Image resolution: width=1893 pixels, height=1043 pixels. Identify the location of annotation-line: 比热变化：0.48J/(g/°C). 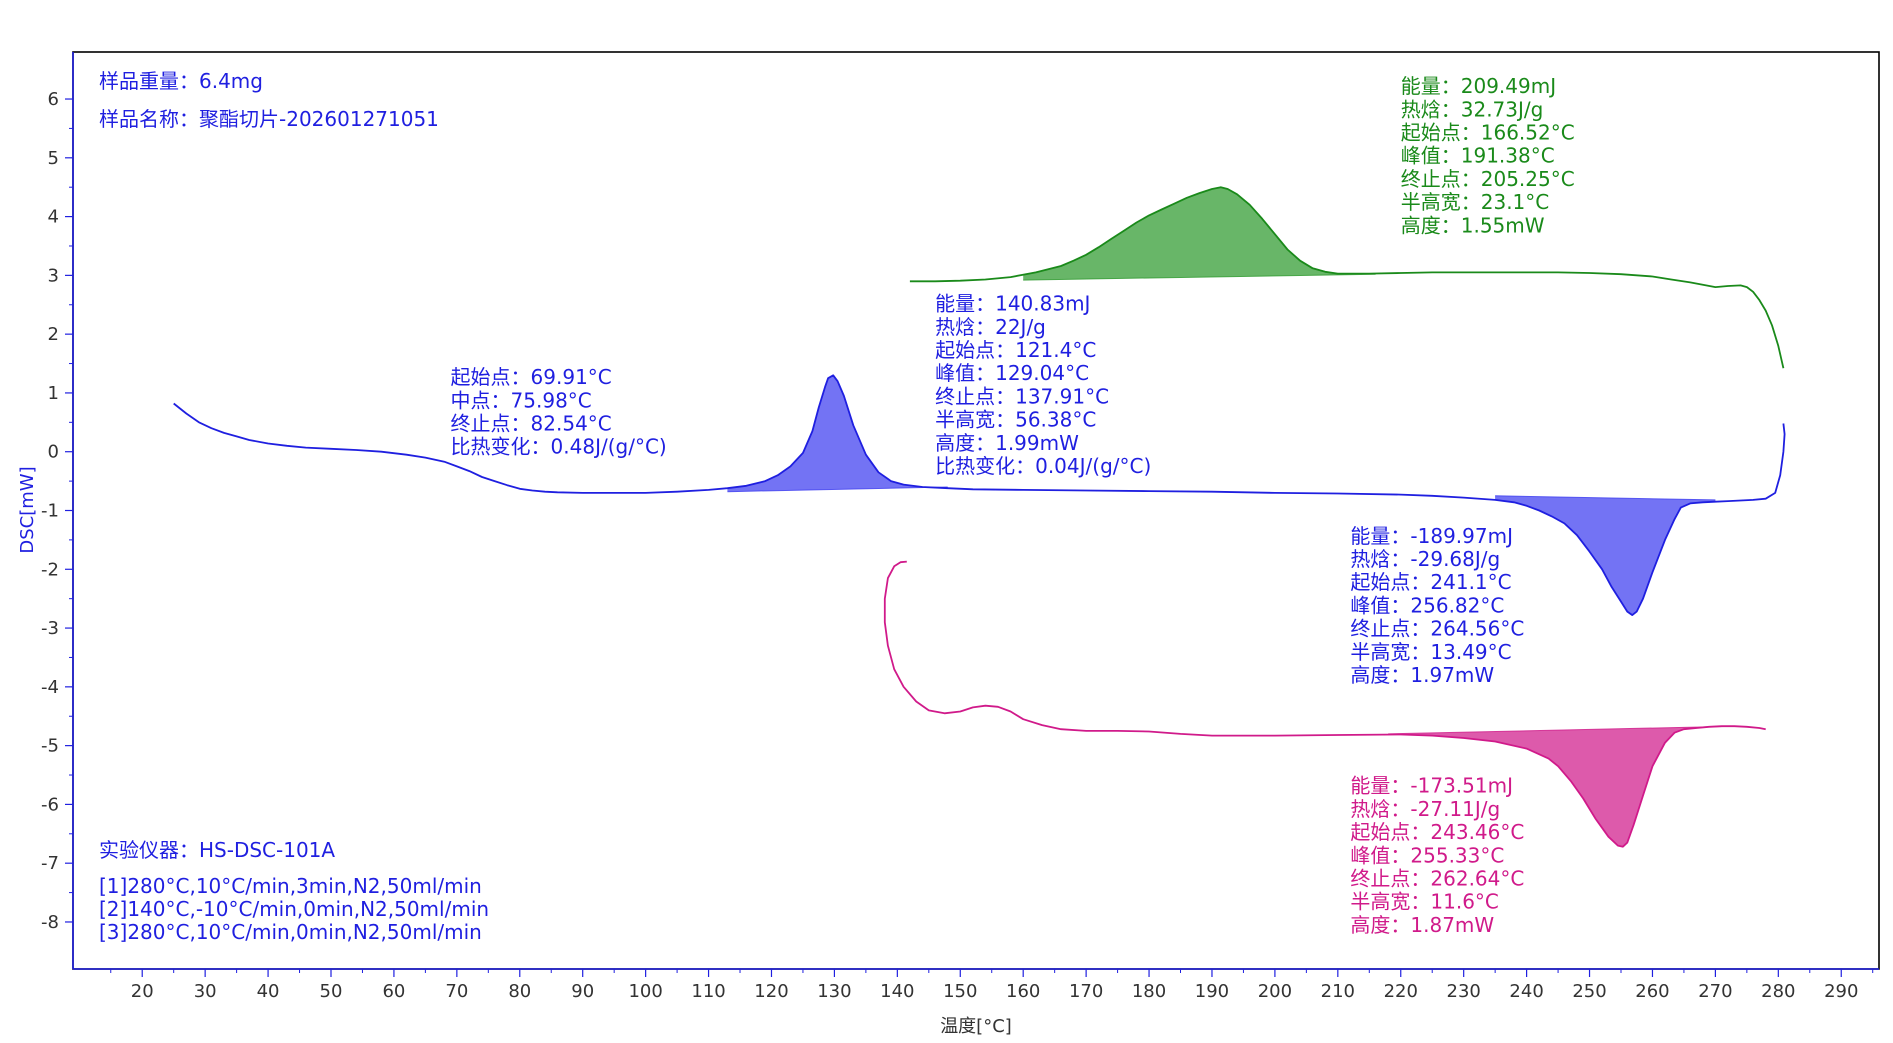
(559, 447).